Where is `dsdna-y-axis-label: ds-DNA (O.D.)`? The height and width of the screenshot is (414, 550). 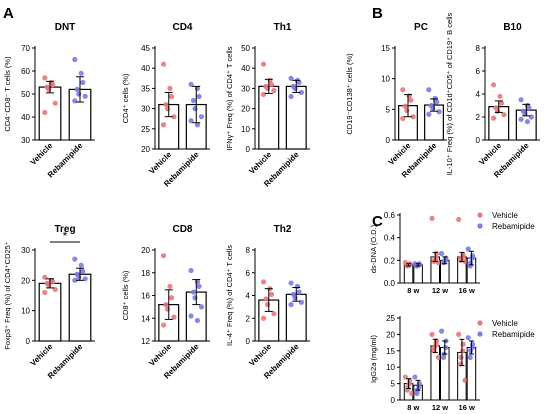
dsdna-y-axis-label: ds-DNA (O.D.) is located at coordinates (373, 248).